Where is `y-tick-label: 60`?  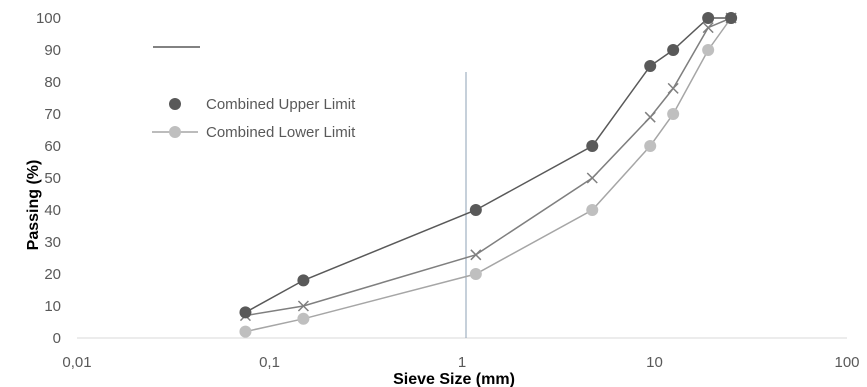 y-tick-label: 60 is located at coordinates (52, 146).